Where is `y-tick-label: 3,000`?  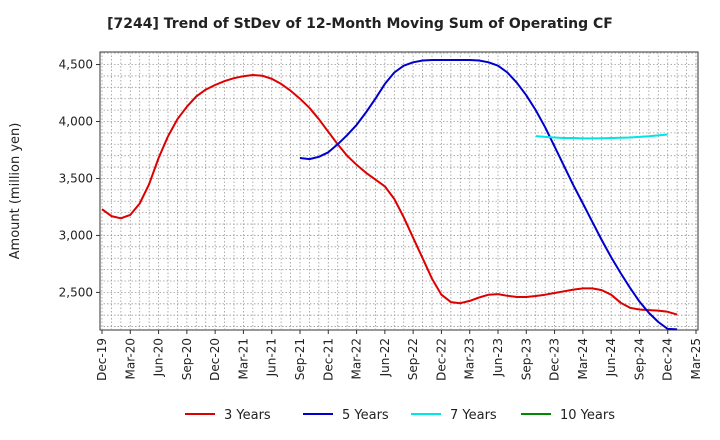
y-tick-label: 3,000 is located at coordinates (76, 235).